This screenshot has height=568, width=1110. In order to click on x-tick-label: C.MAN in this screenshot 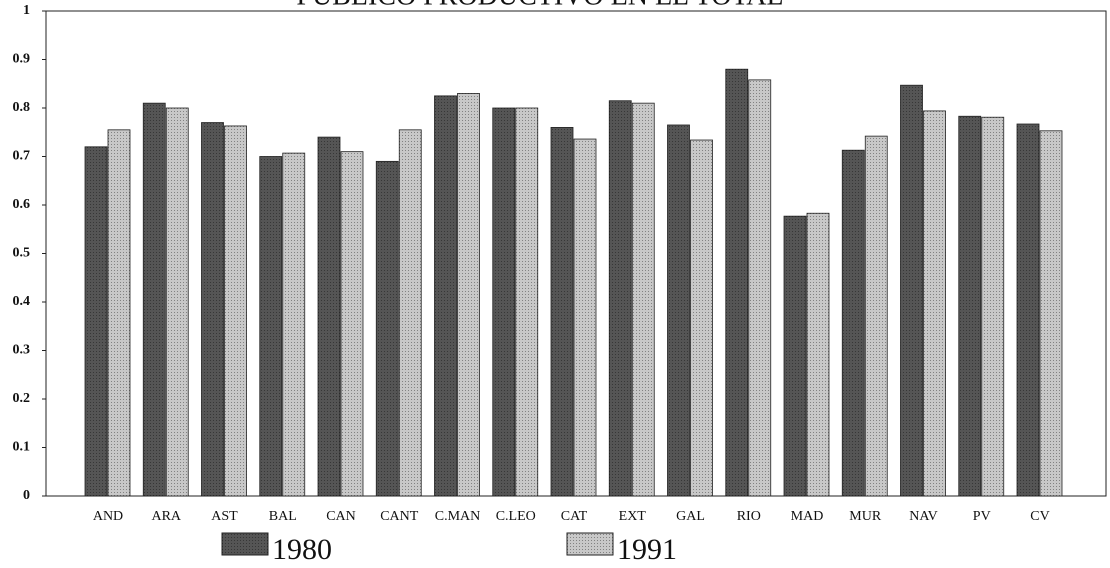, I will do `click(458, 516)`.